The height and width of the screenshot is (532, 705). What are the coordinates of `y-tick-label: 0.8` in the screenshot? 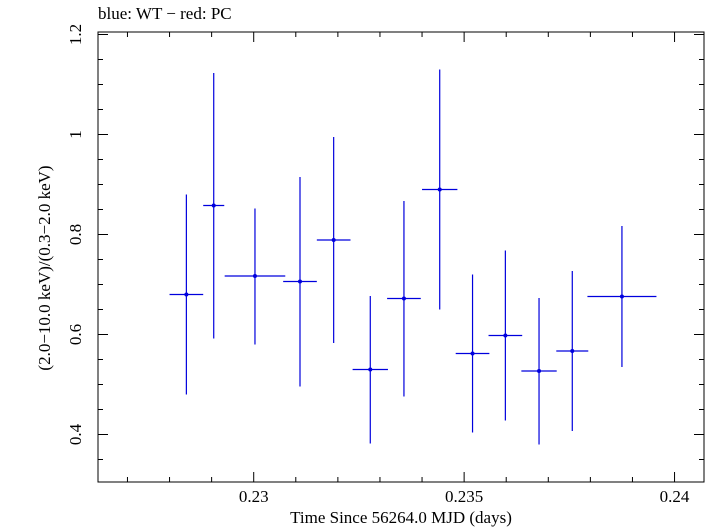 It's located at (75, 234).